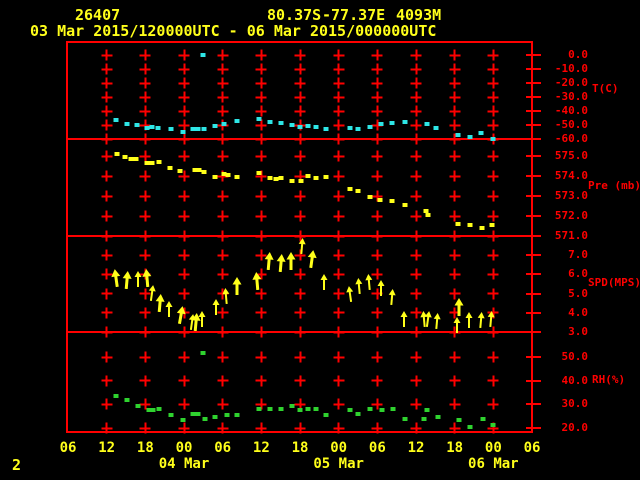  Describe the element at coordinates (578, 331) in the screenshot. I see `y-axis-tick-label: 3.0` at that location.